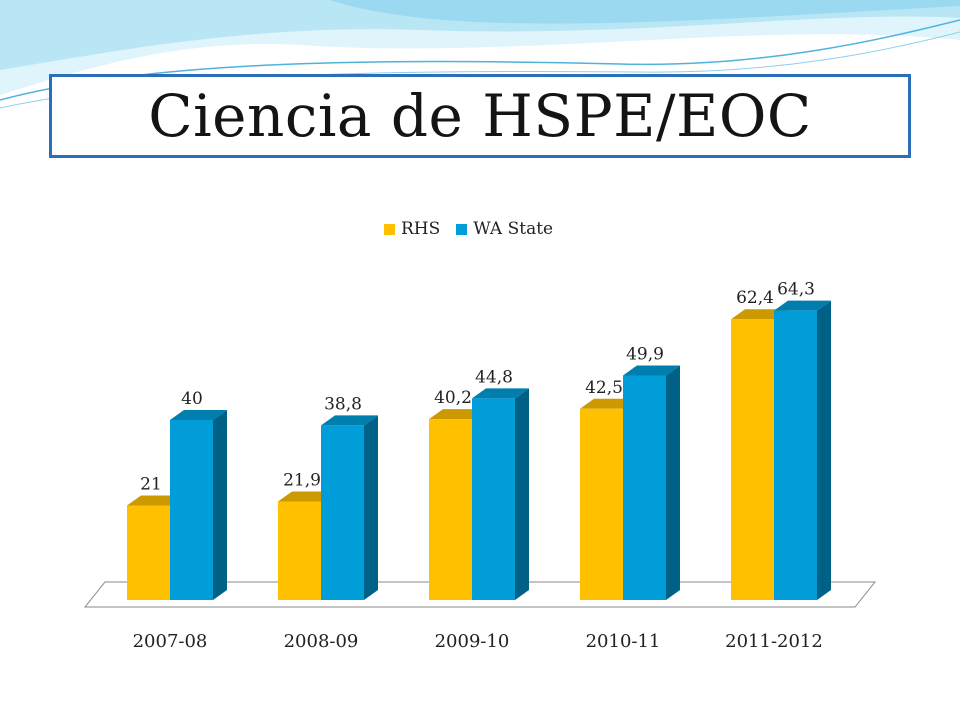  Describe the element at coordinates (453, 398) in the screenshot. I see `data-label-0-2: 40,2` at that location.